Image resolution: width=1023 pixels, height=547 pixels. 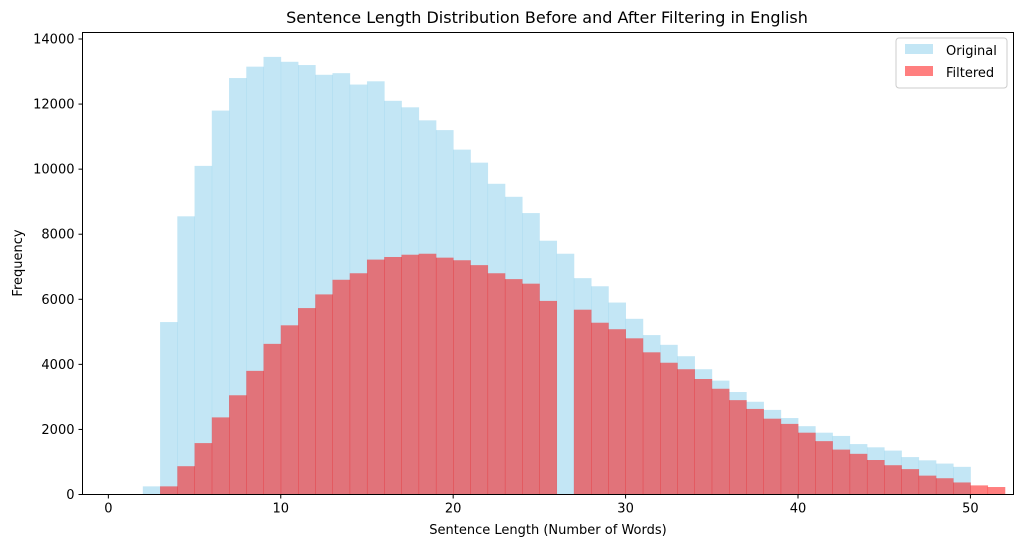 What do you see at coordinates (971, 51) in the screenshot?
I see `legend-label-original: Original` at bounding box center [971, 51].